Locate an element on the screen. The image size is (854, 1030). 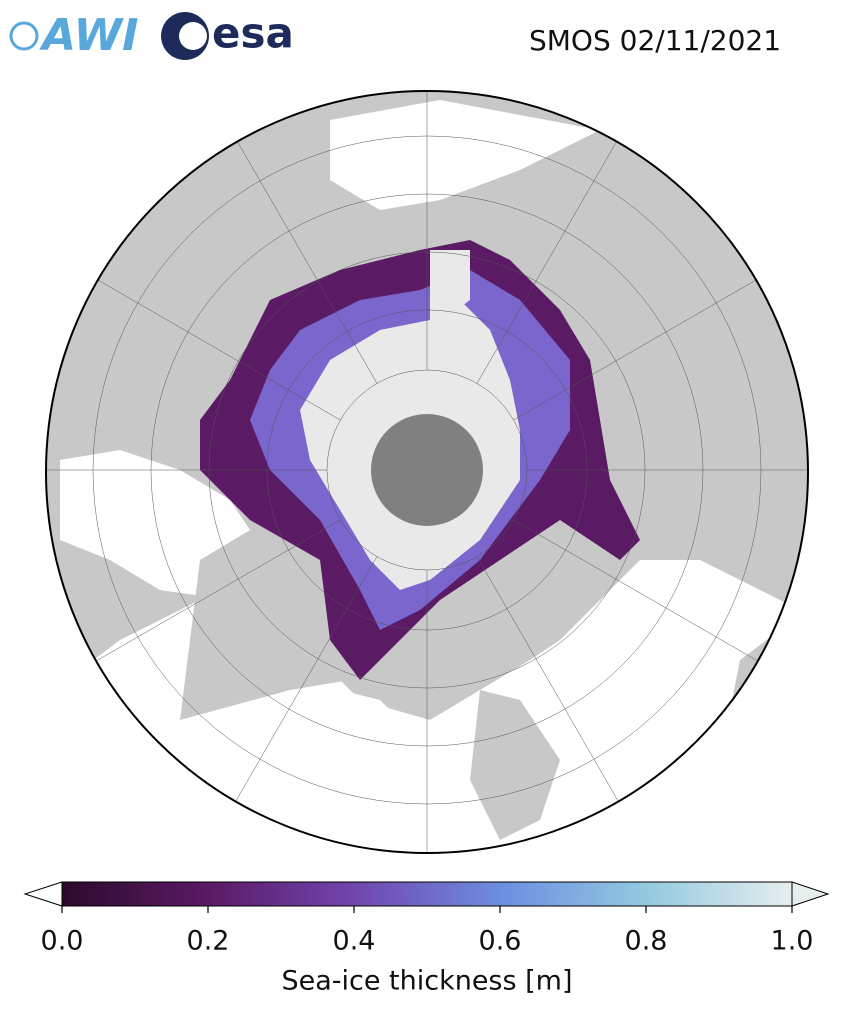
colorbar: Sea-ice thickness [m] 0.0 0.2 0.4 0.6 0.8 1.0 is located at coordinates (426, 939).